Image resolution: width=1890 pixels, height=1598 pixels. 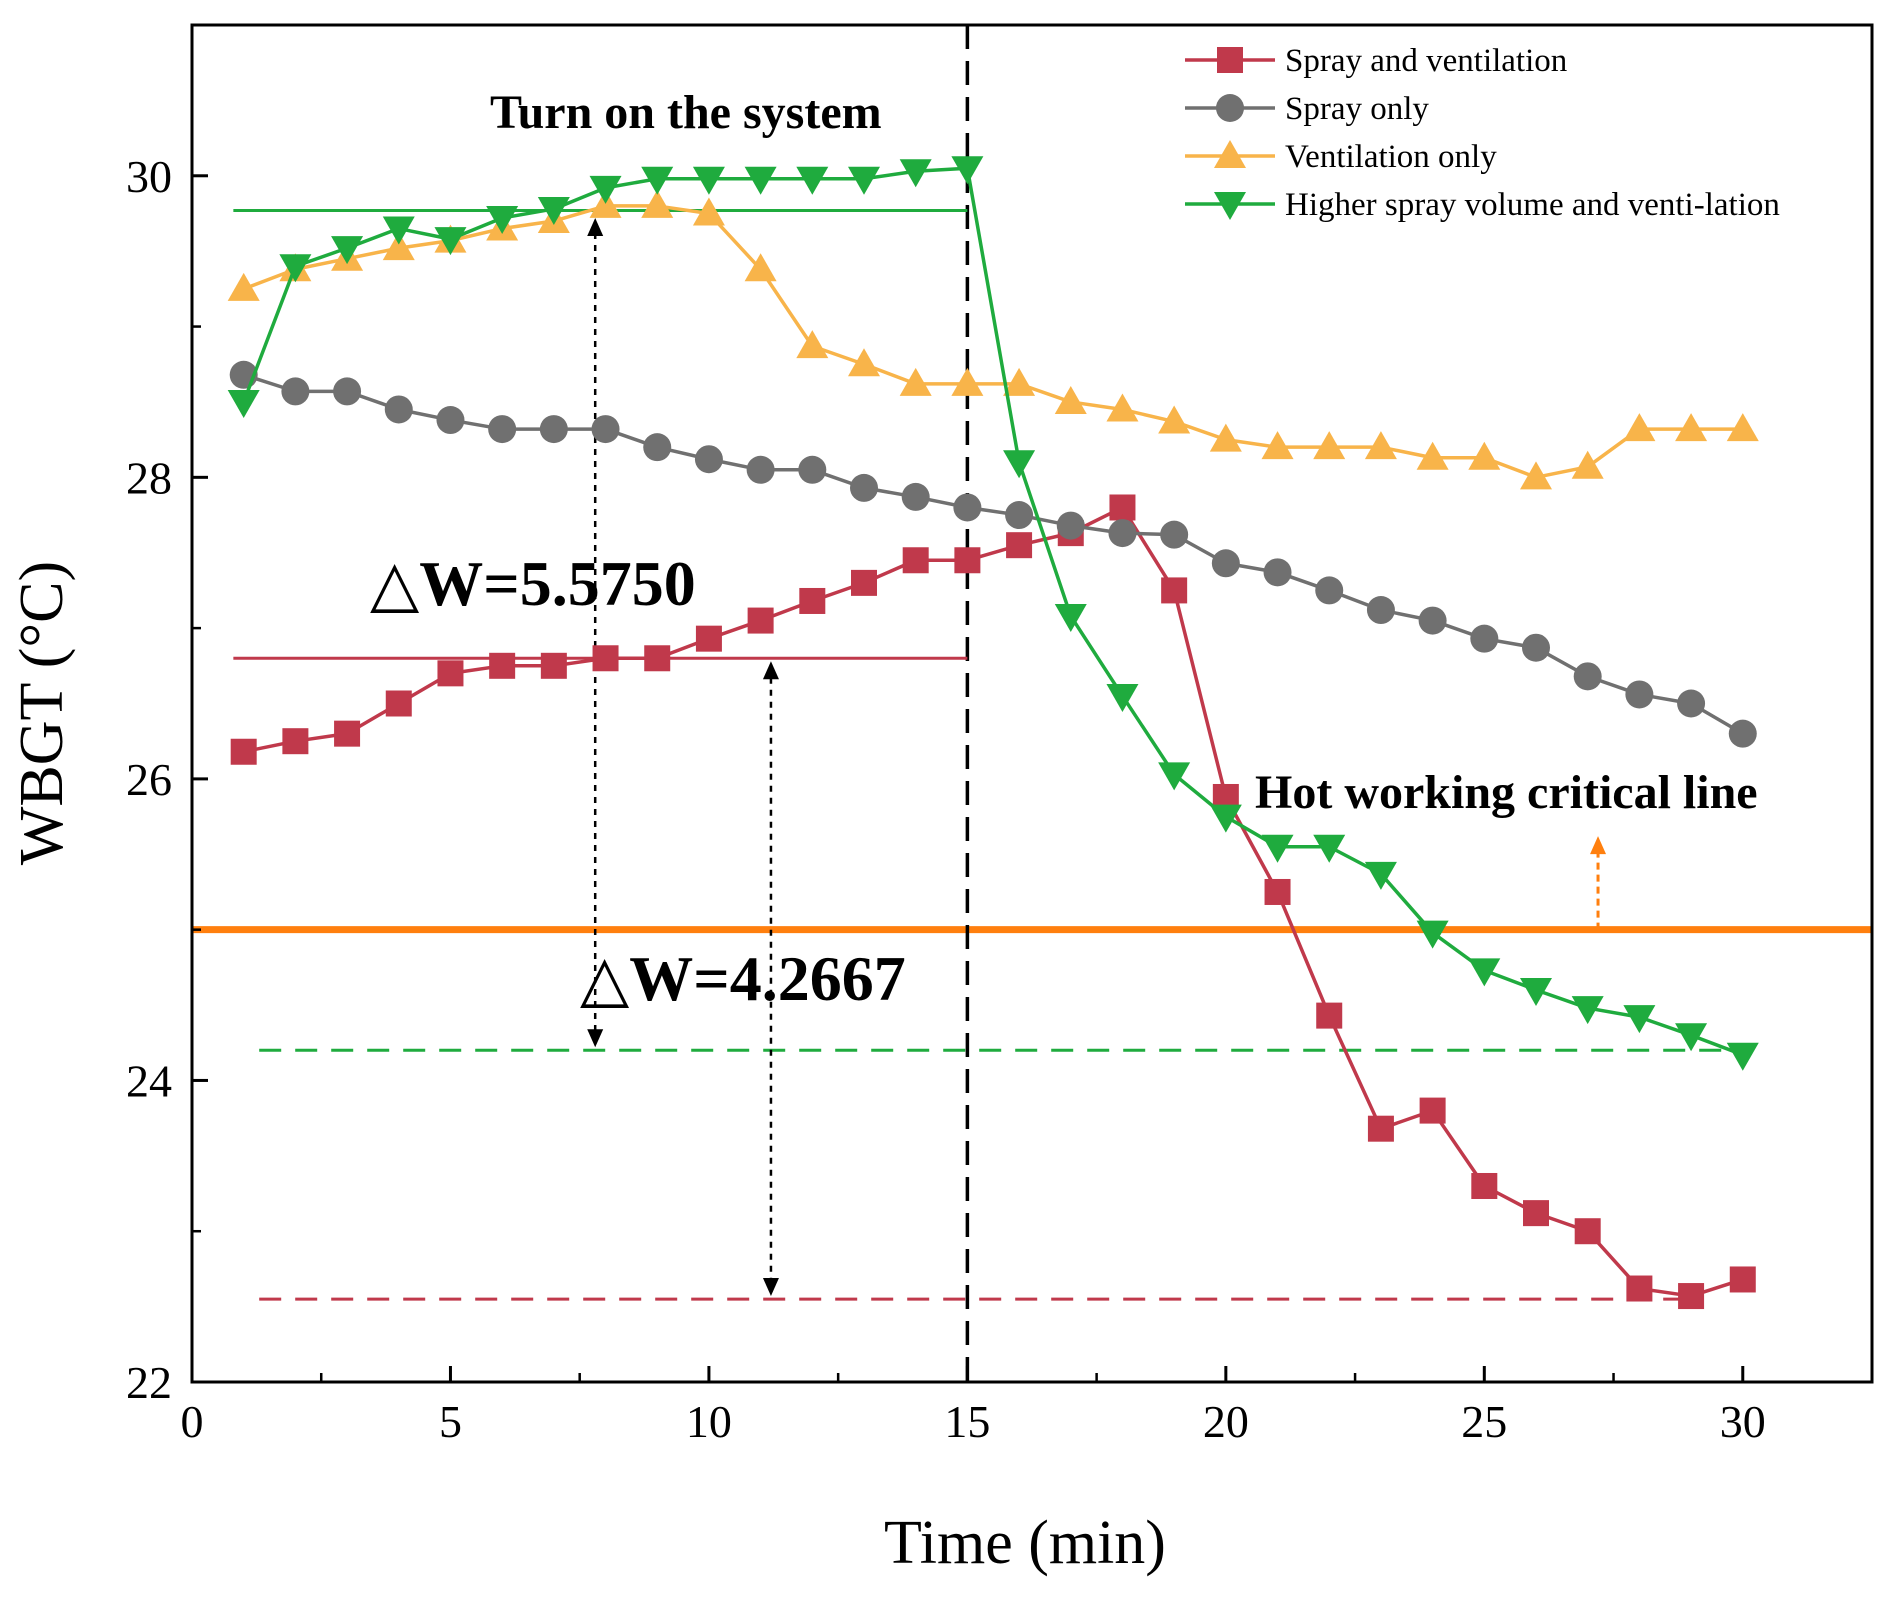 What do you see at coordinates (1426, 61) in the screenshot?
I see `legend-label: Spray and ventilation` at bounding box center [1426, 61].